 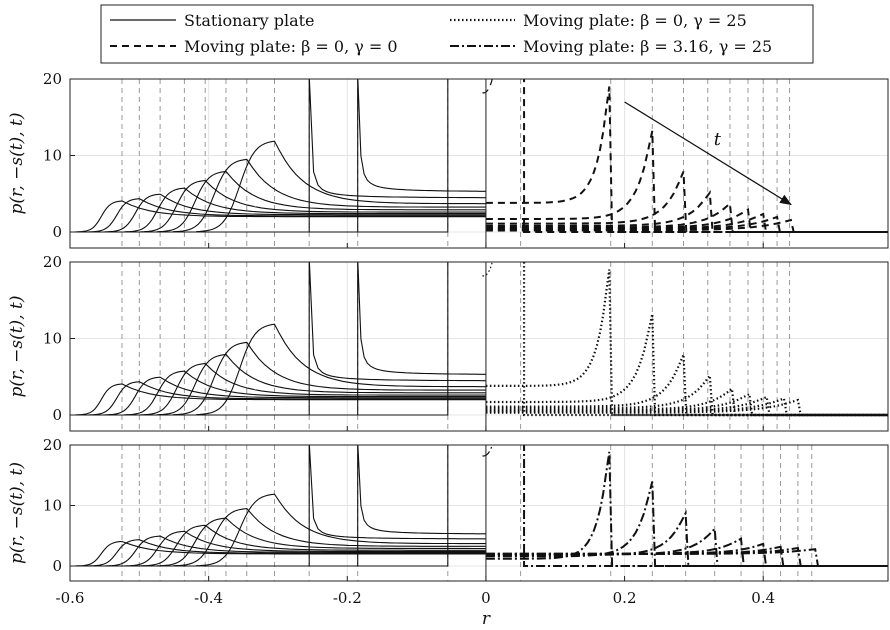 What do you see at coordinates (347, 598) in the screenshot?
I see `x-tick-label: -0.2` at bounding box center [347, 598].